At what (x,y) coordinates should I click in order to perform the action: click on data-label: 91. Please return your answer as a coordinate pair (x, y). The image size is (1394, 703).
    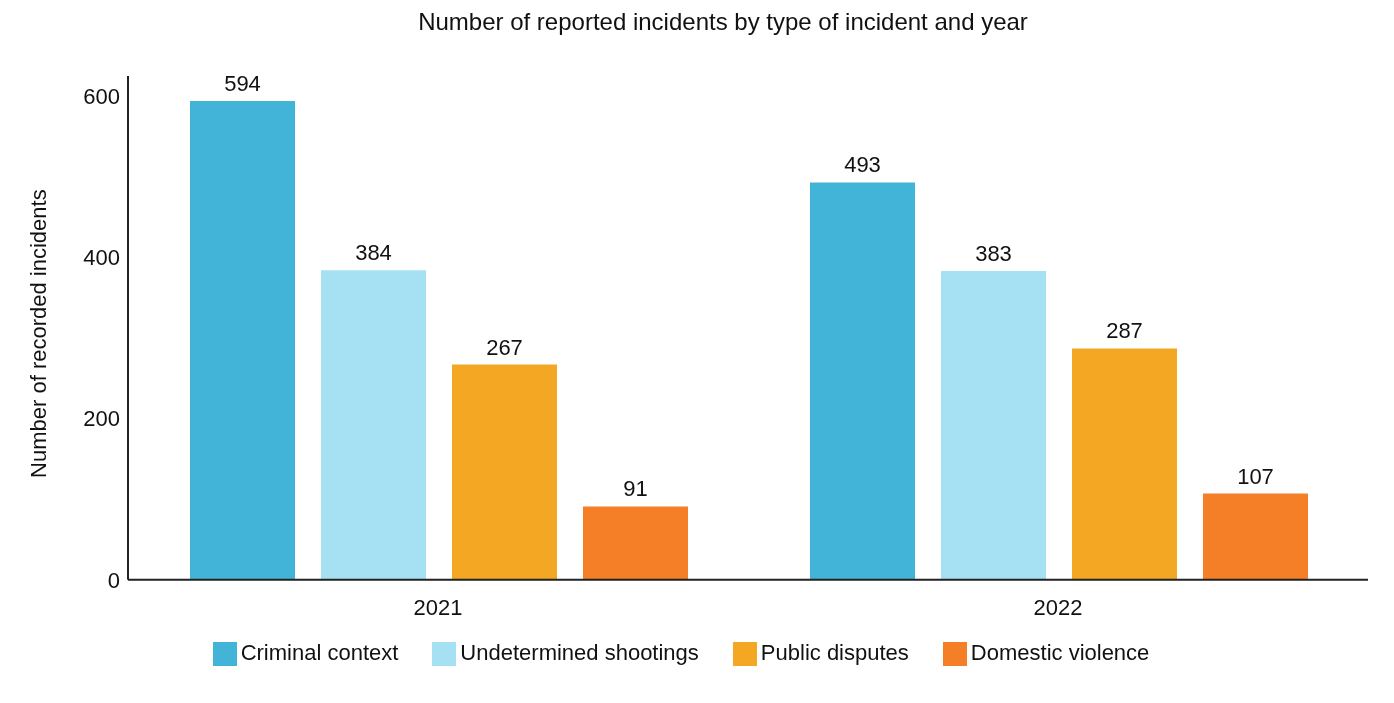
    Looking at the image, I should click on (635, 489).